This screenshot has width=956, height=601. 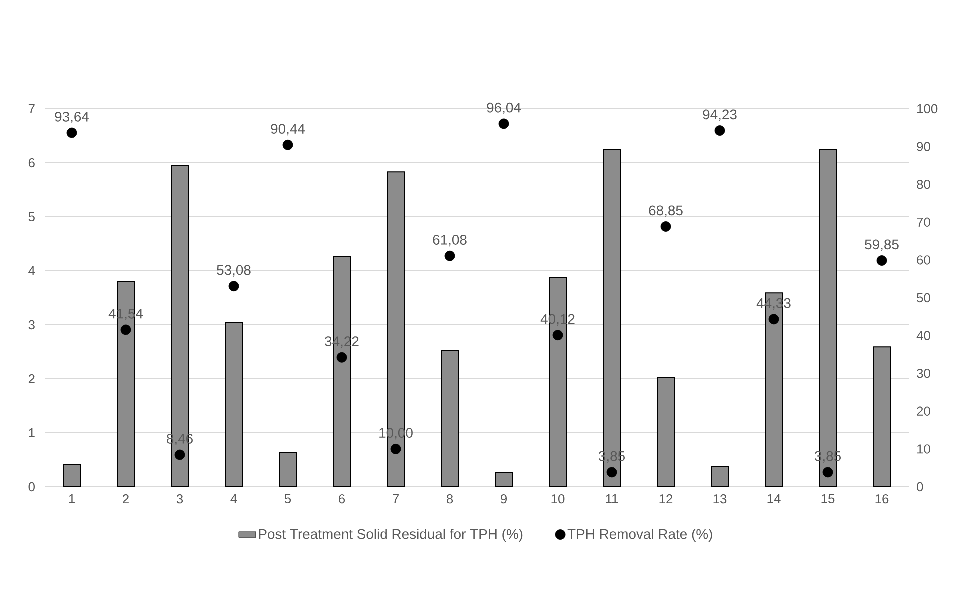 What do you see at coordinates (923, 185) in the screenshot?
I see `y2-tick-label: 80` at bounding box center [923, 185].